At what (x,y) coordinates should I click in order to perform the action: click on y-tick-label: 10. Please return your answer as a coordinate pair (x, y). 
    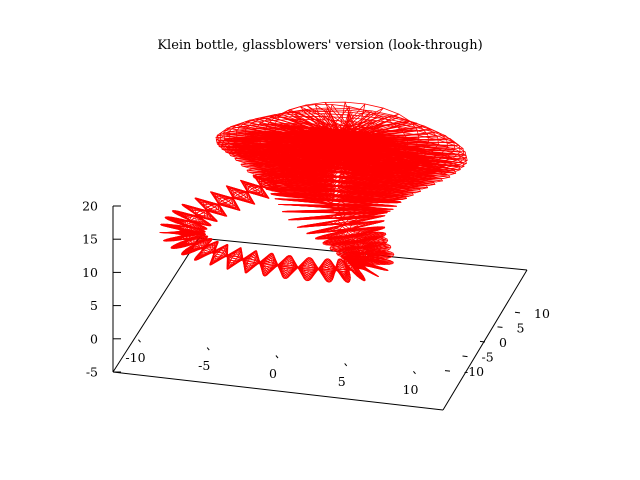
    Looking at the image, I should click on (542, 313).